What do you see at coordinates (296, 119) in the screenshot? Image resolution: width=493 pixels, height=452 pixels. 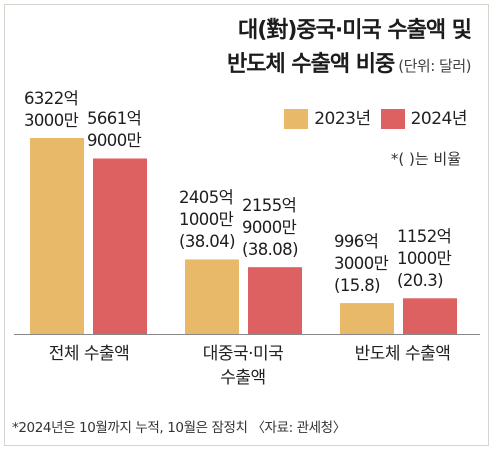 I see `legend-swatch-2023` at bounding box center [296, 119].